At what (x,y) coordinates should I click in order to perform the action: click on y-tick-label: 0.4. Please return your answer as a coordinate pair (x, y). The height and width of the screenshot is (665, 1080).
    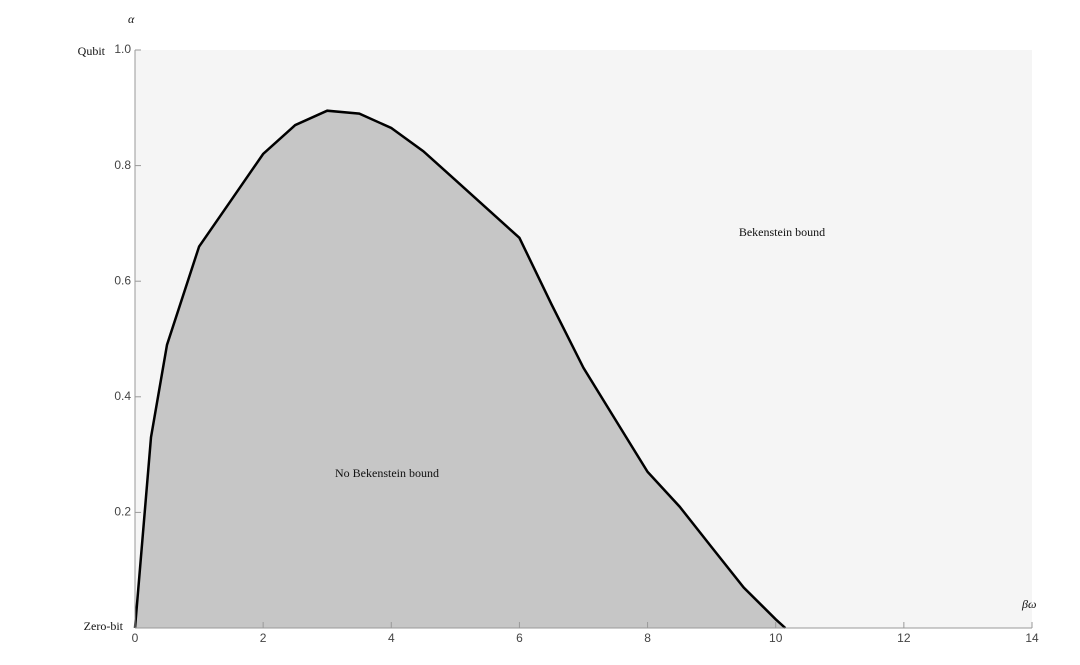
    Looking at the image, I should click on (122, 396).